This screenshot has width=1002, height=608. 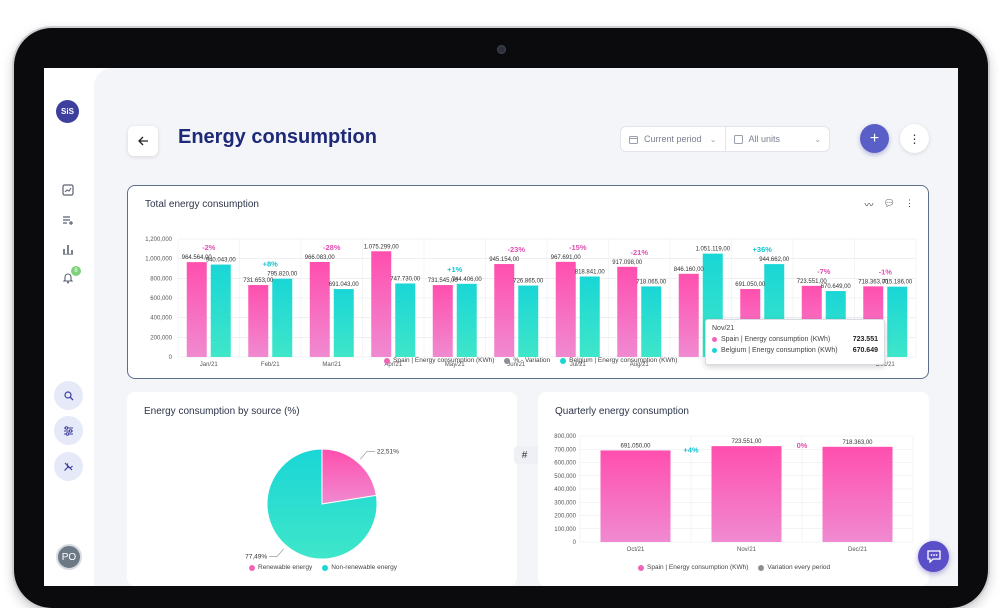 I want to click on card-title: Quarterly energy consumption, so click(x=622, y=411).